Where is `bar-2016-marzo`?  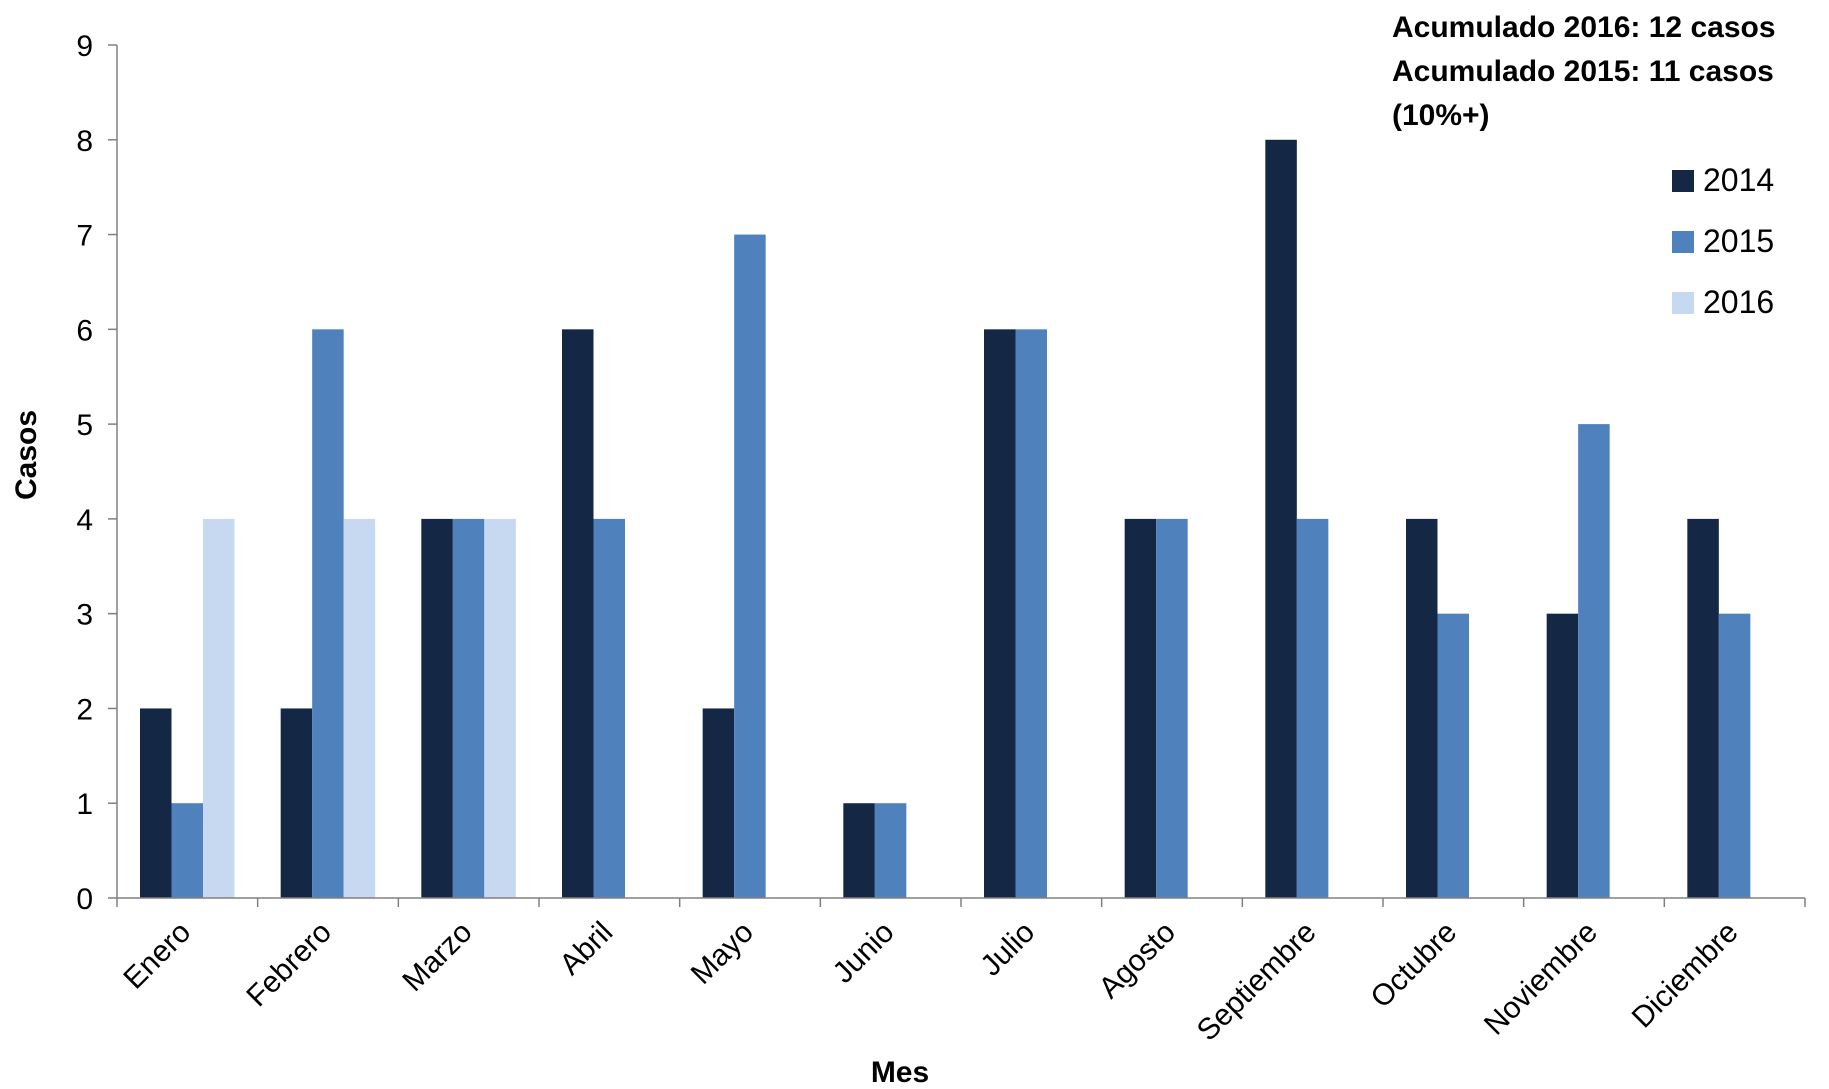
bar-2016-marzo is located at coordinates (500, 708).